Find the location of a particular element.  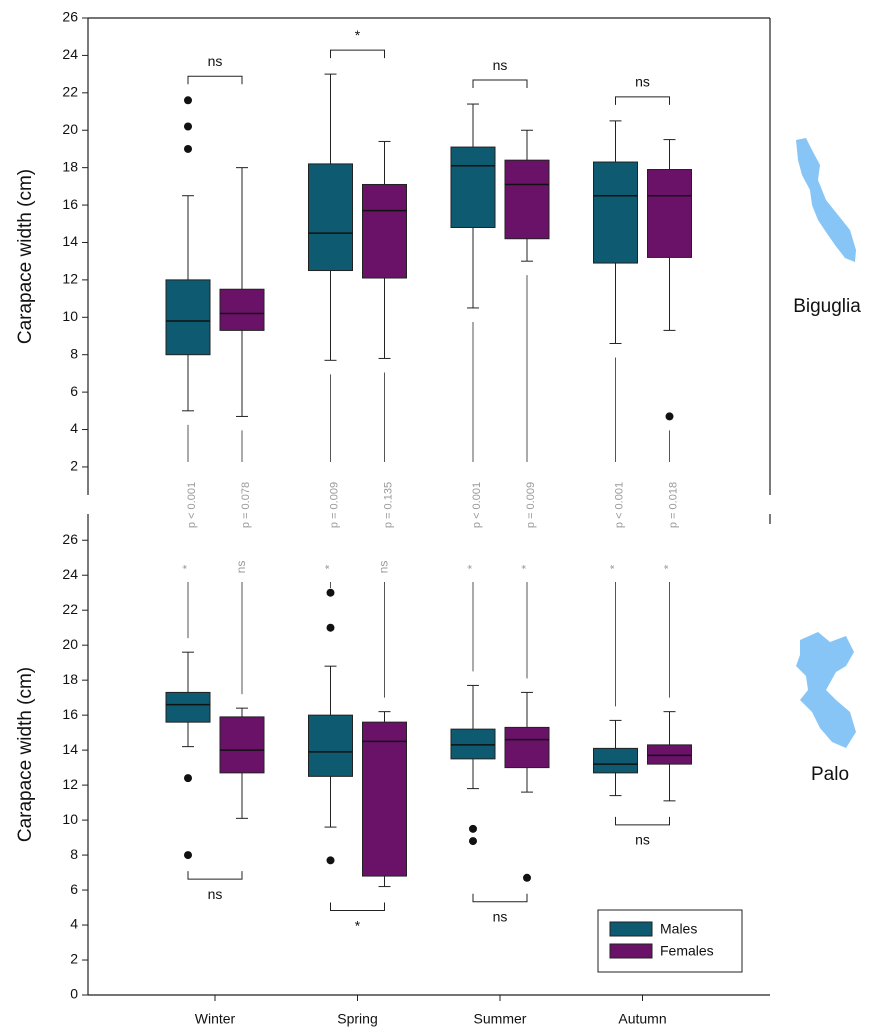

site-p-value: p = 0.018 is located at coordinates (673, 505).